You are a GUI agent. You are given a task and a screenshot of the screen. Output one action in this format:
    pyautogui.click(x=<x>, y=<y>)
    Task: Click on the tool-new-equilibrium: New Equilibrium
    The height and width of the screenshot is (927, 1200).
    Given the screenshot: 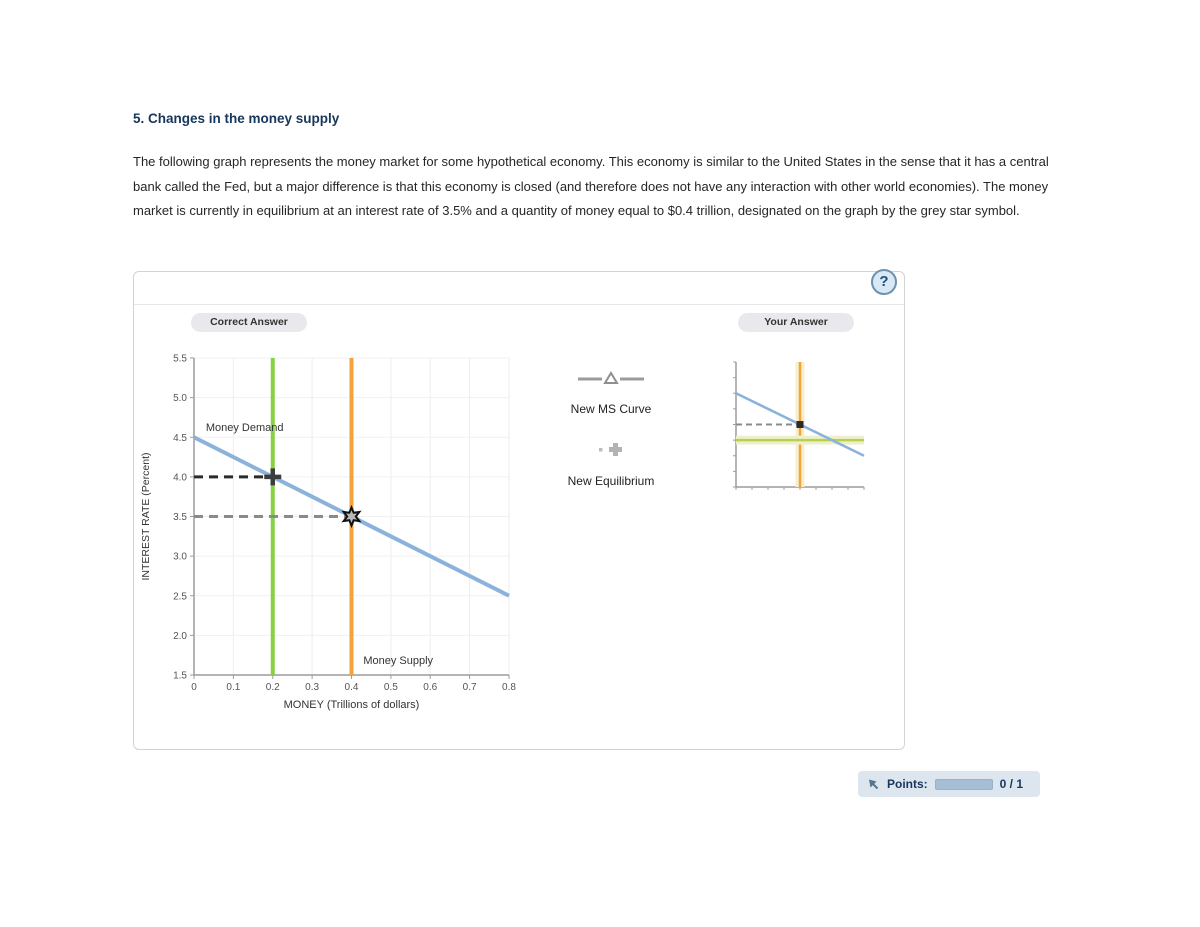 What is the action you would take?
    pyautogui.click(x=611, y=464)
    